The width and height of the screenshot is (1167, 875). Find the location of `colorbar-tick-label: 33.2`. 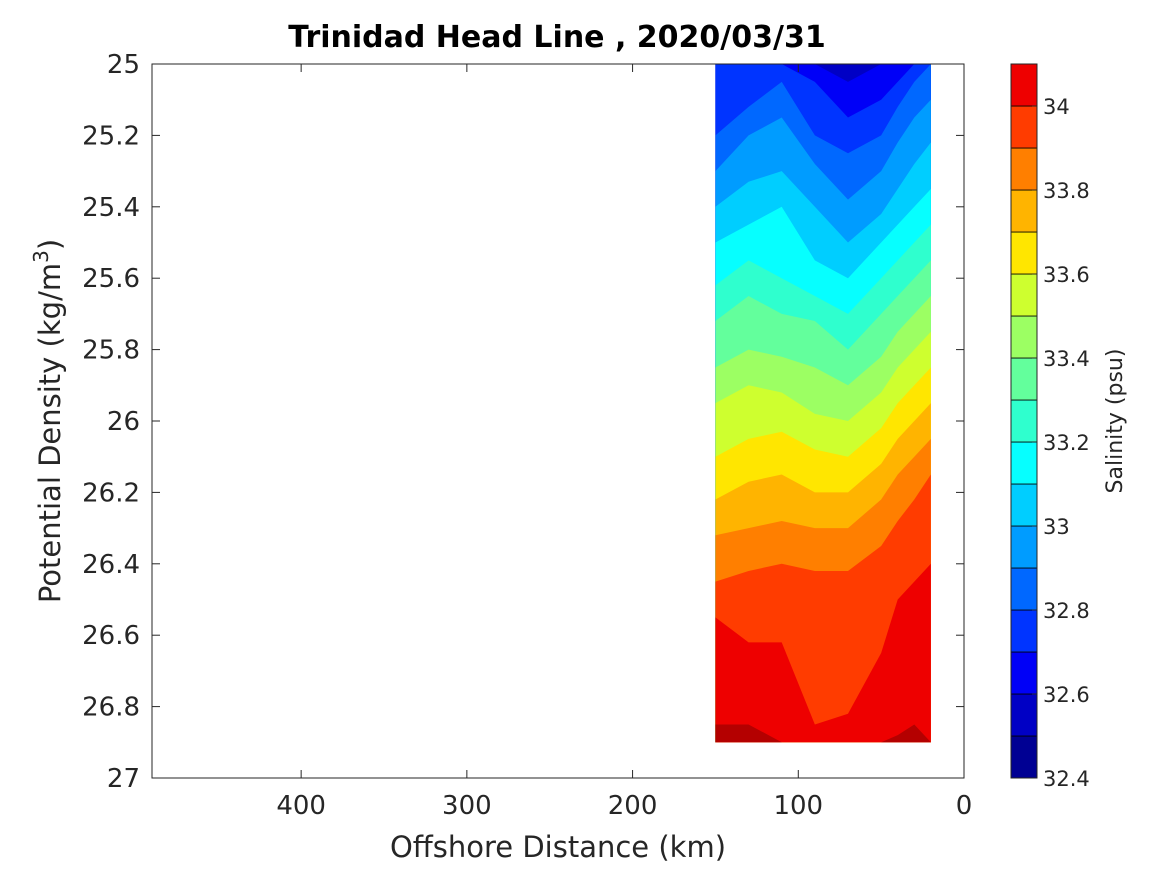

colorbar-tick-label: 33.2 is located at coordinates (1066, 443).